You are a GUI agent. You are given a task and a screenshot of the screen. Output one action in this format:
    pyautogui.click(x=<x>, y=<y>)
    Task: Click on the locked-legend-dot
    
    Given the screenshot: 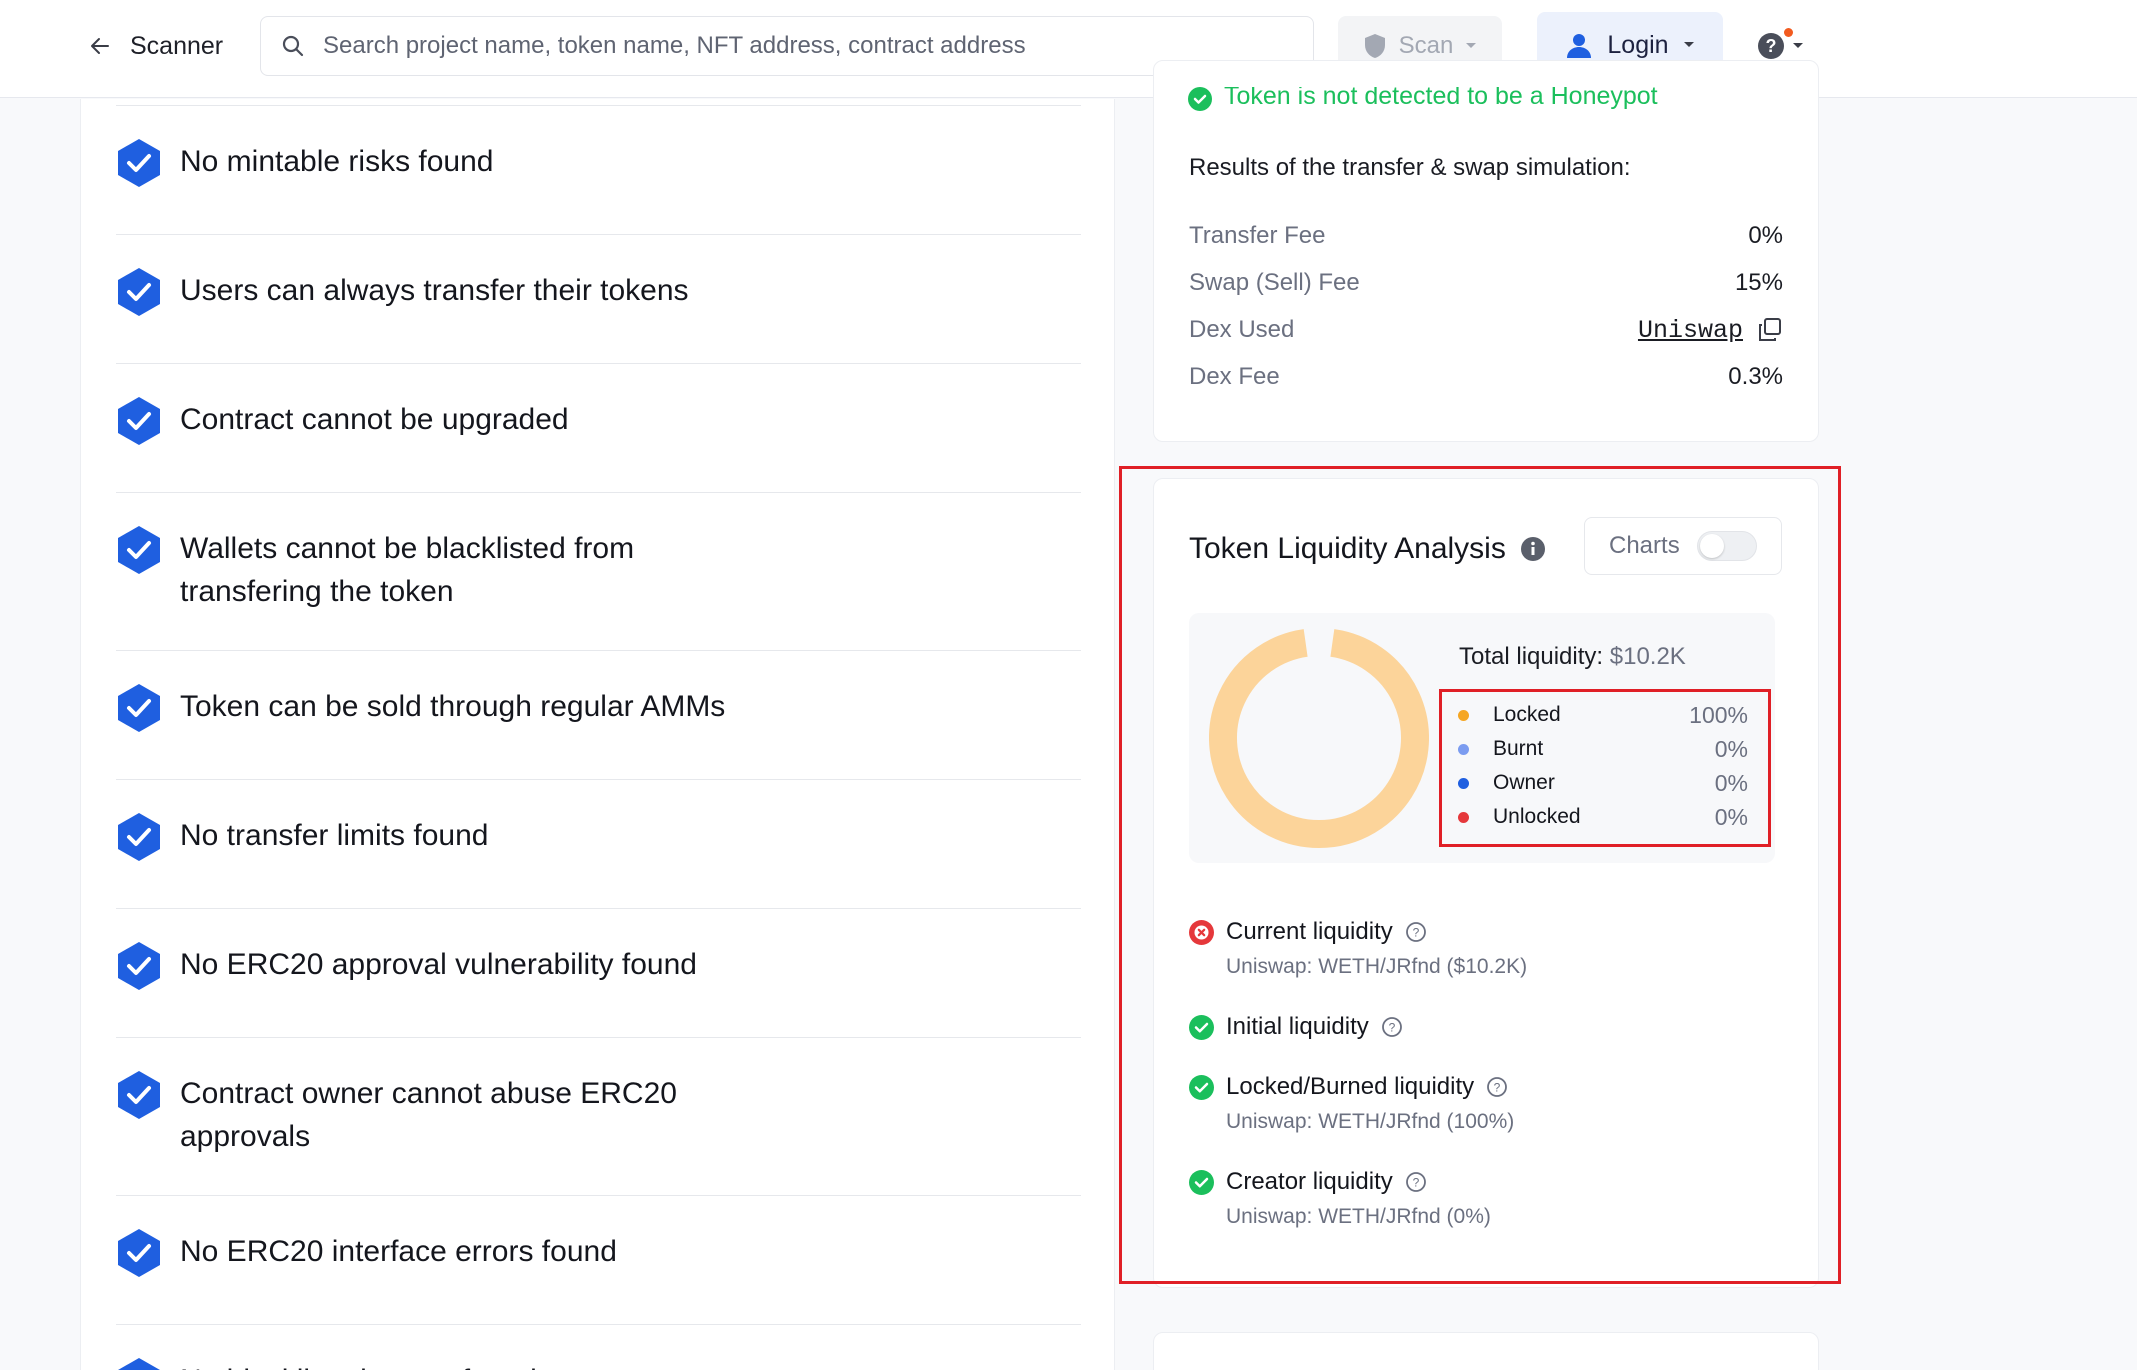 What is the action you would take?
    pyautogui.click(x=1463, y=715)
    